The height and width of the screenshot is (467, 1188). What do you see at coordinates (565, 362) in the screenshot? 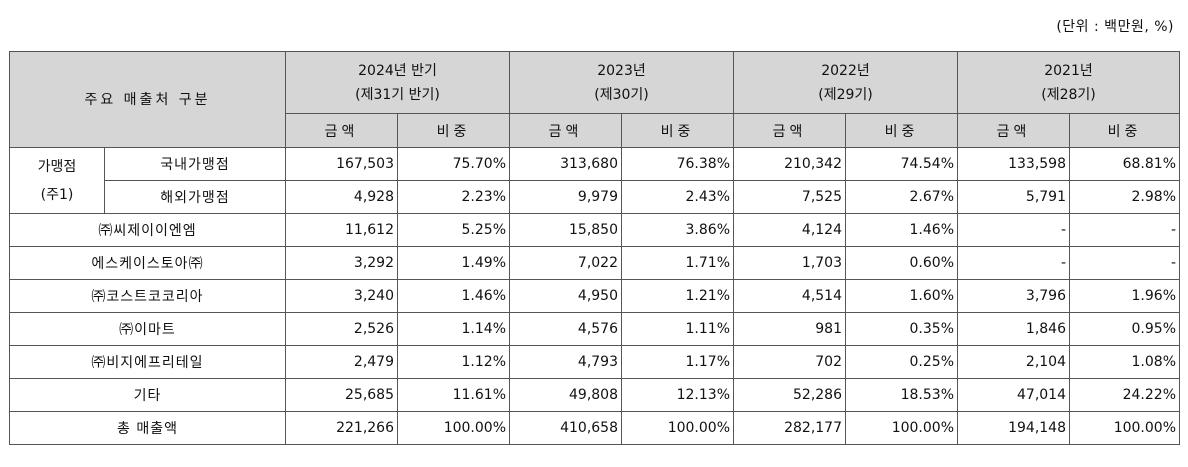
I see `amount-cell: 4,793` at bounding box center [565, 362].